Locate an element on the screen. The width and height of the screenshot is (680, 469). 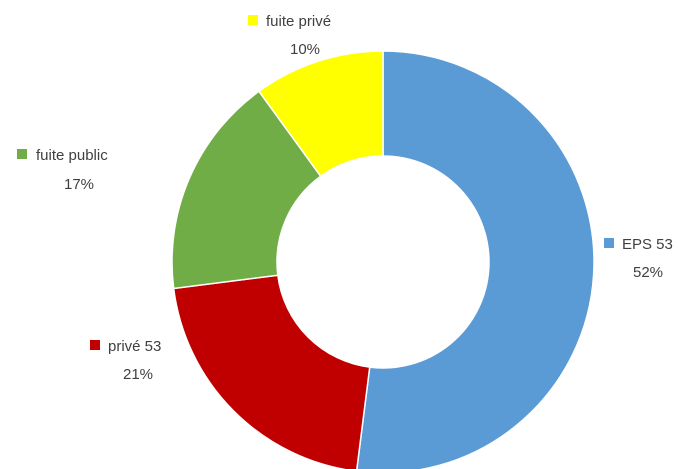
label-fuite-prive: fuite privé 10% is located at coordinates (289, 35).